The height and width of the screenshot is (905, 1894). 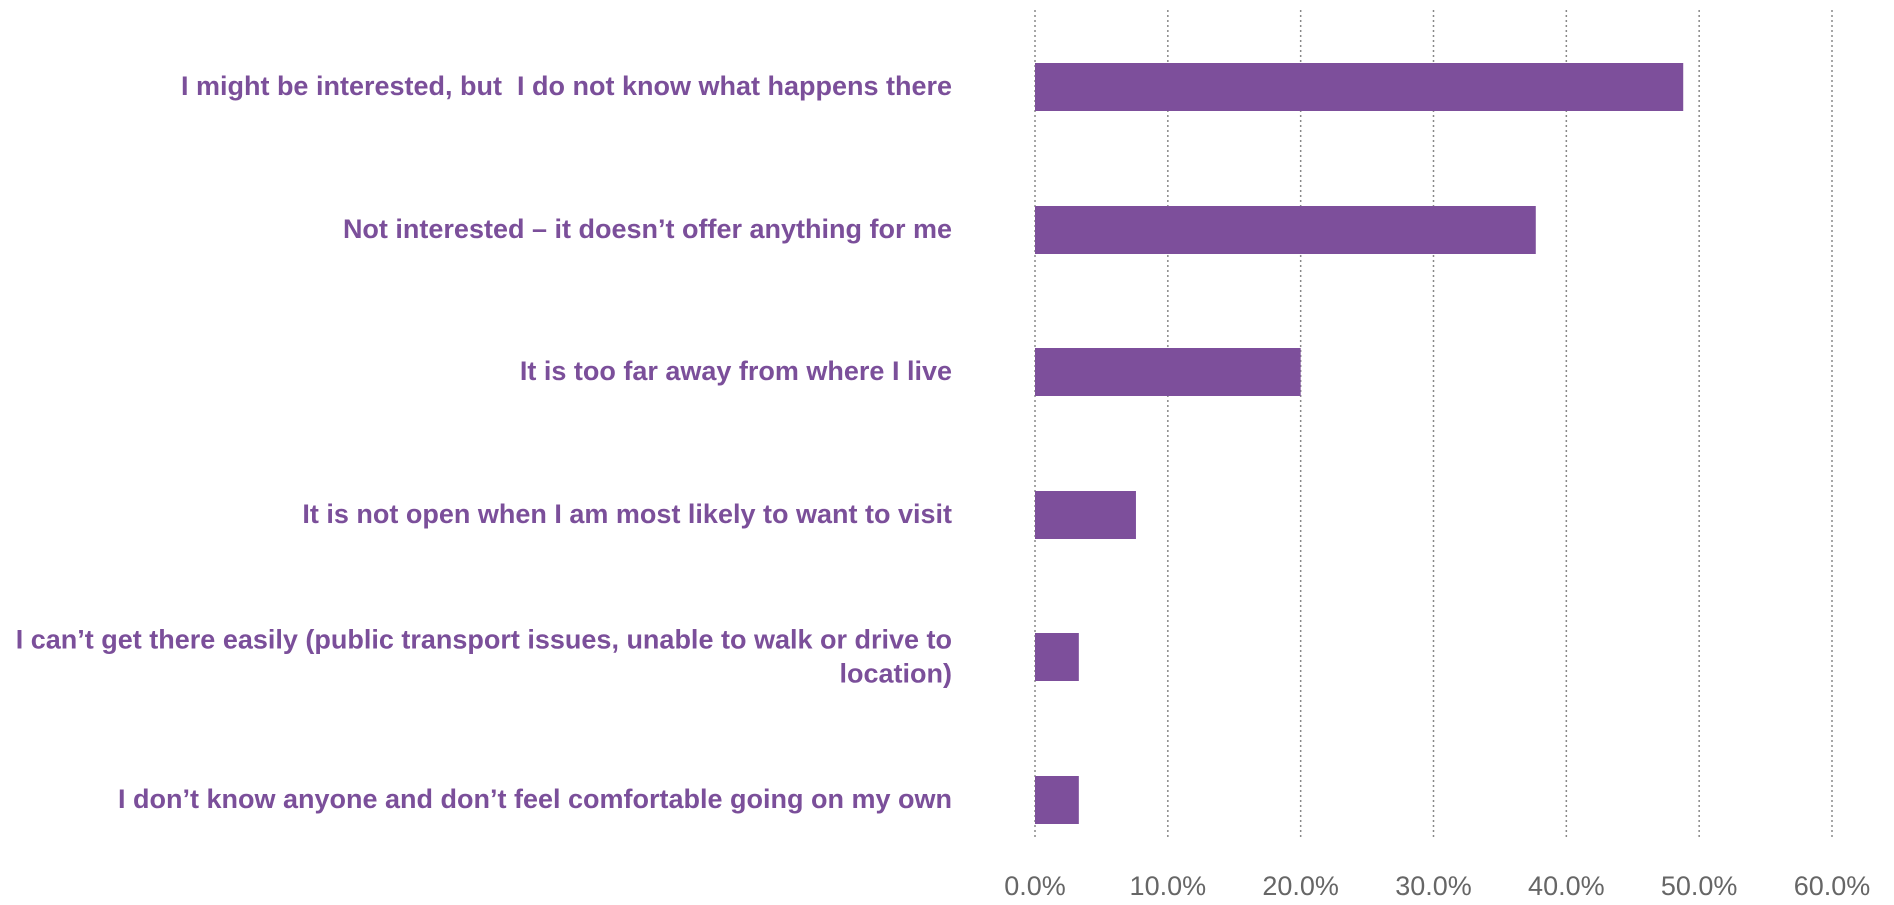 I want to click on x-tick-label: 10.0%, so click(x=1168, y=886).